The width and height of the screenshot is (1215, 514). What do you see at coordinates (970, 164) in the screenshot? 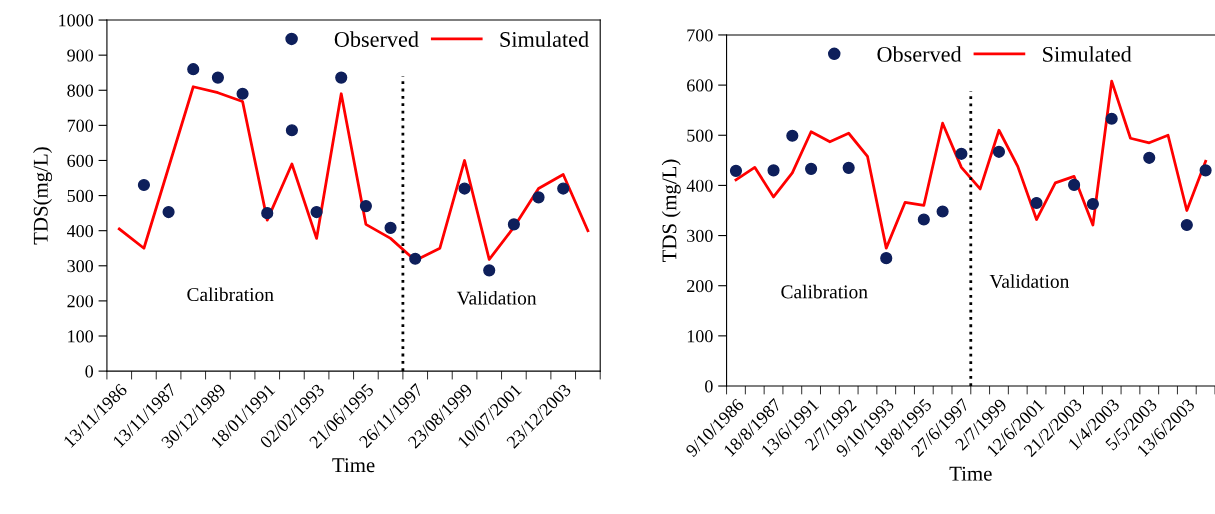
I see `line-series` at bounding box center [970, 164].